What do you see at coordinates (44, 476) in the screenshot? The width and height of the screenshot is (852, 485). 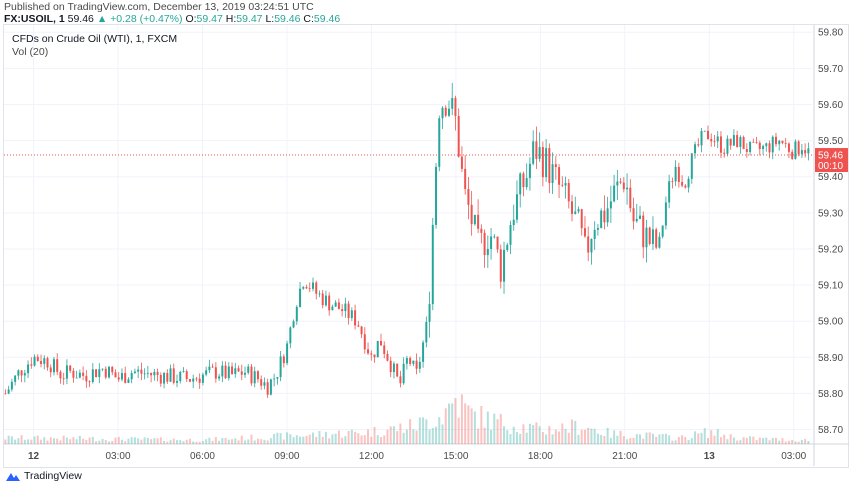 I see `footer: TradingView` at bounding box center [44, 476].